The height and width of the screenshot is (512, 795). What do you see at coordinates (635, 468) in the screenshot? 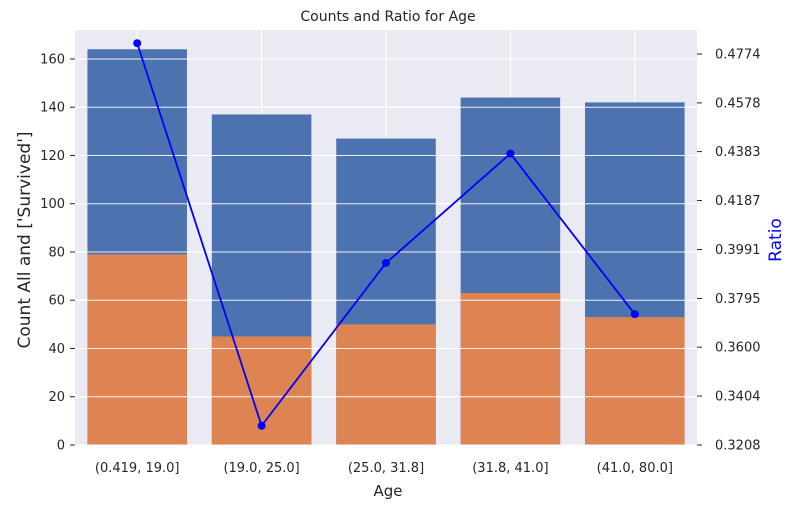
I see `x-tick-label: (41.0, 80.0]` at bounding box center [635, 468].